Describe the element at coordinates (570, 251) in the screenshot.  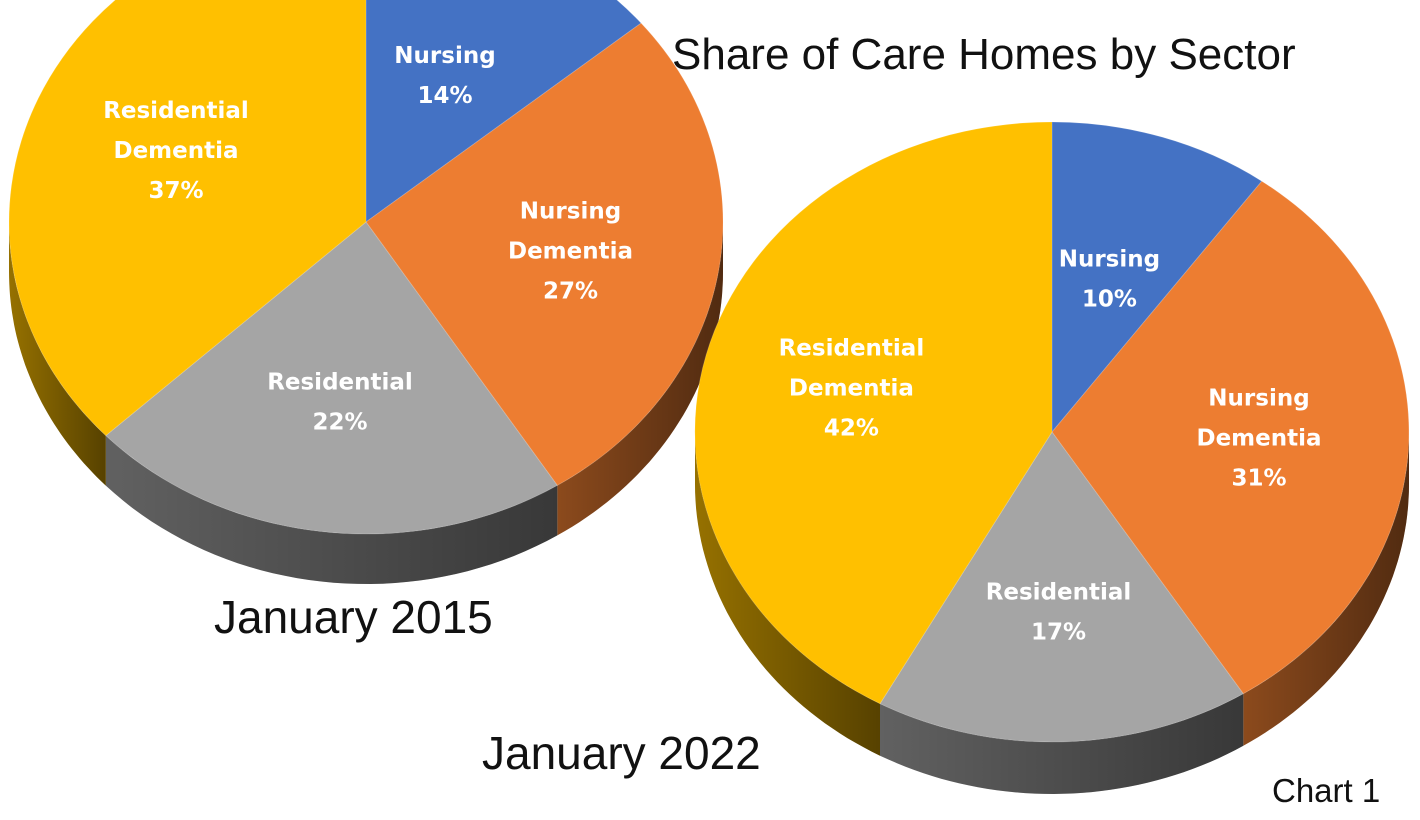
I see `slice-label-nursing-dementia: Nursing Dementia 27%` at that location.